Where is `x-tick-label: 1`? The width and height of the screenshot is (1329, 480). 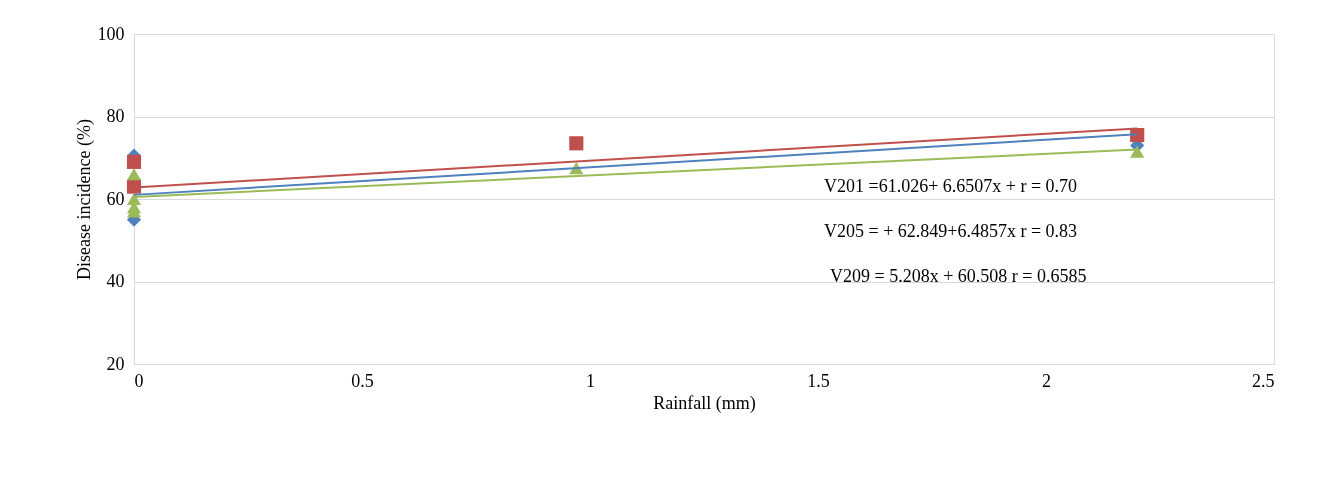 x-tick-label: 1 is located at coordinates (590, 380).